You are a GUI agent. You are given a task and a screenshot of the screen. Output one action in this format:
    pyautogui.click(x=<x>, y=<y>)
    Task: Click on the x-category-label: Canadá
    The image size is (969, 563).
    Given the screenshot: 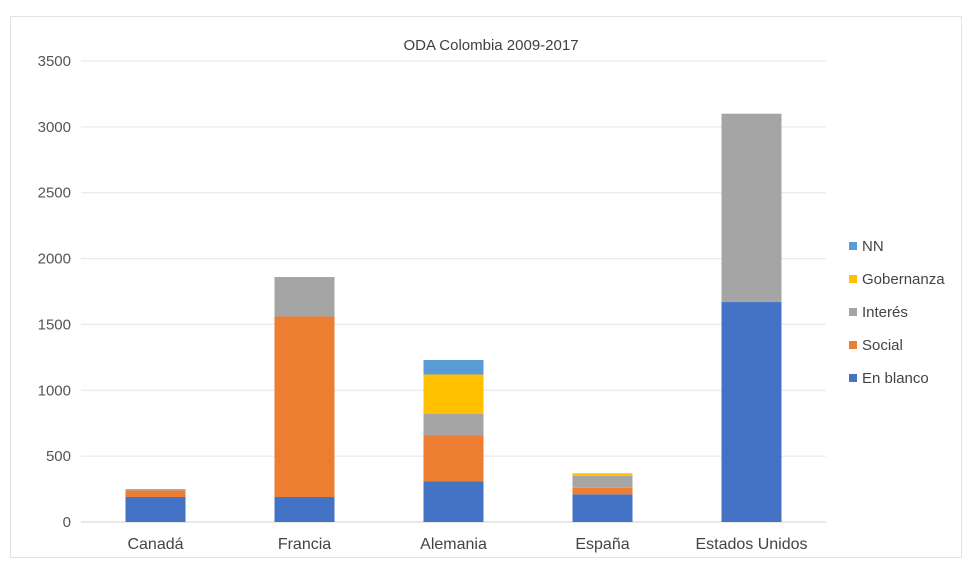 What is the action you would take?
    pyautogui.click(x=155, y=544)
    